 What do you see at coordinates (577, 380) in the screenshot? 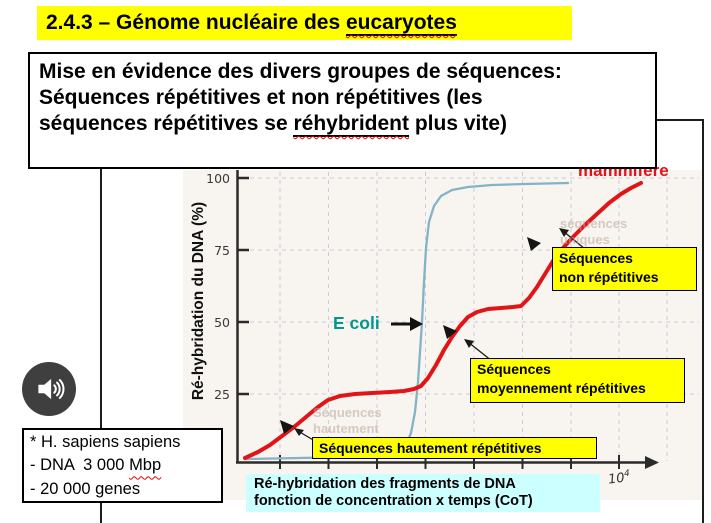
I see `label-moderately-repetitive-sequences: Séquences moyennement répétitives` at bounding box center [577, 380].